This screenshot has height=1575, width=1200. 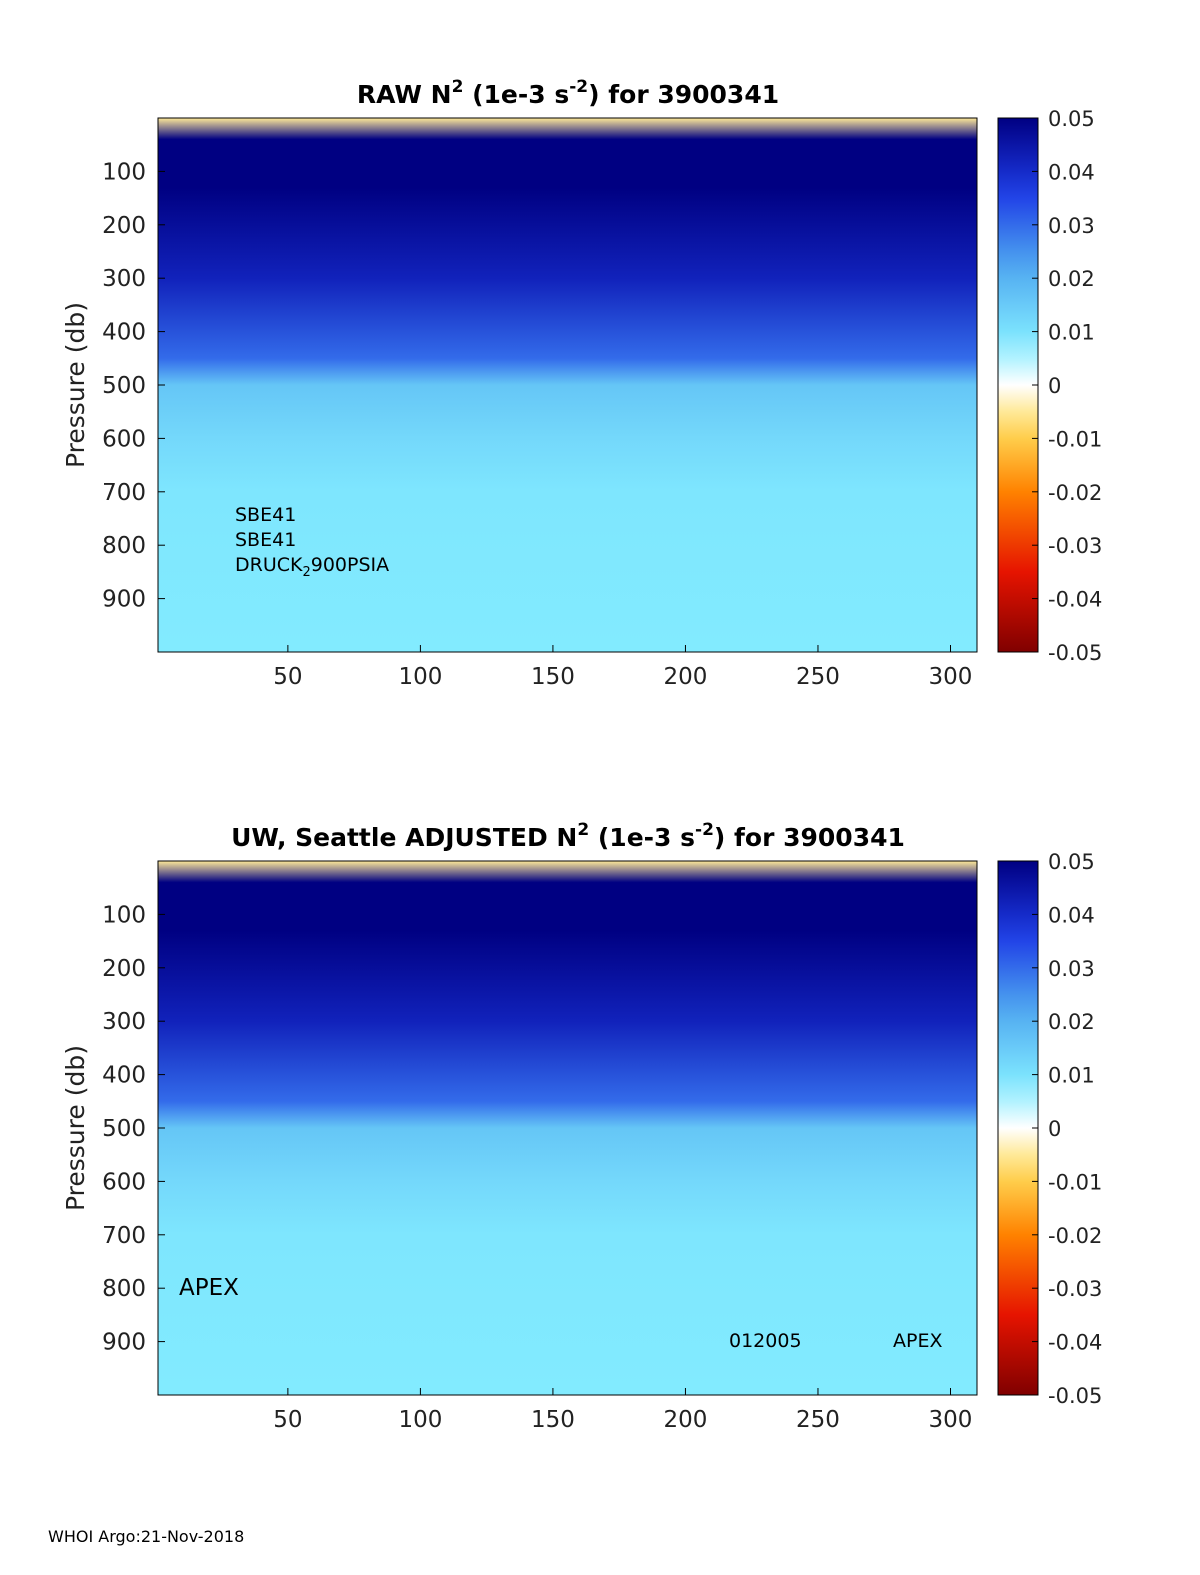 What do you see at coordinates (918, 1341) in the screenshot?
I see `float-model-annotation: APEX` at bounding box center [918, 1341].